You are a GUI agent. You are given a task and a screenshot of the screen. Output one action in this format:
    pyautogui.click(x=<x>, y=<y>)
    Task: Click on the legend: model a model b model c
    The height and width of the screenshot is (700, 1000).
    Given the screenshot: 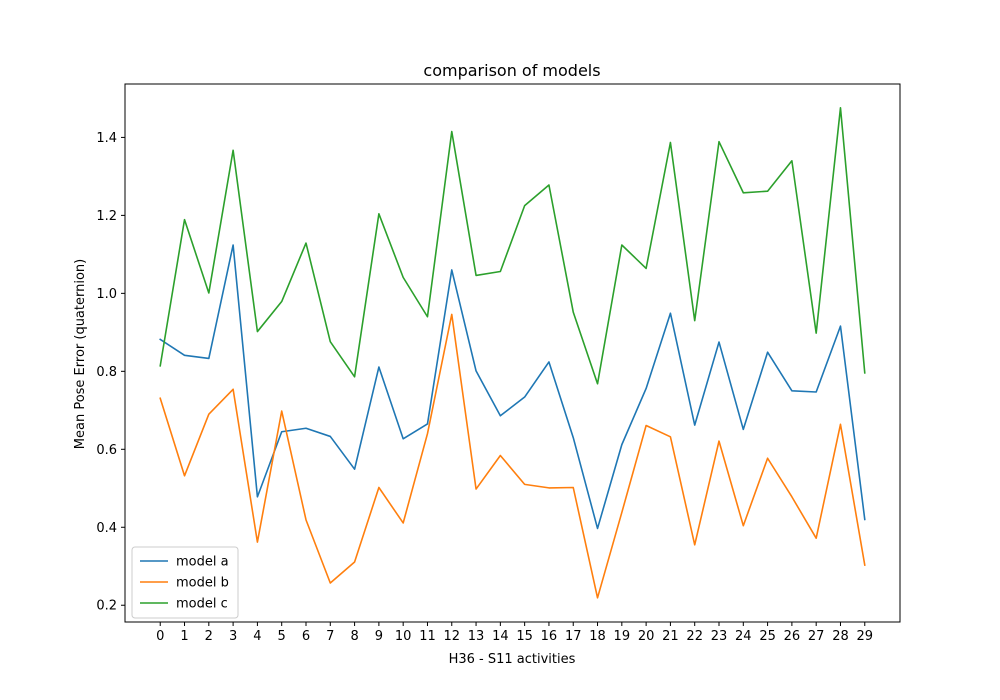 What is the action you would take?
    pyautogui.click(x=185, y=582)
    